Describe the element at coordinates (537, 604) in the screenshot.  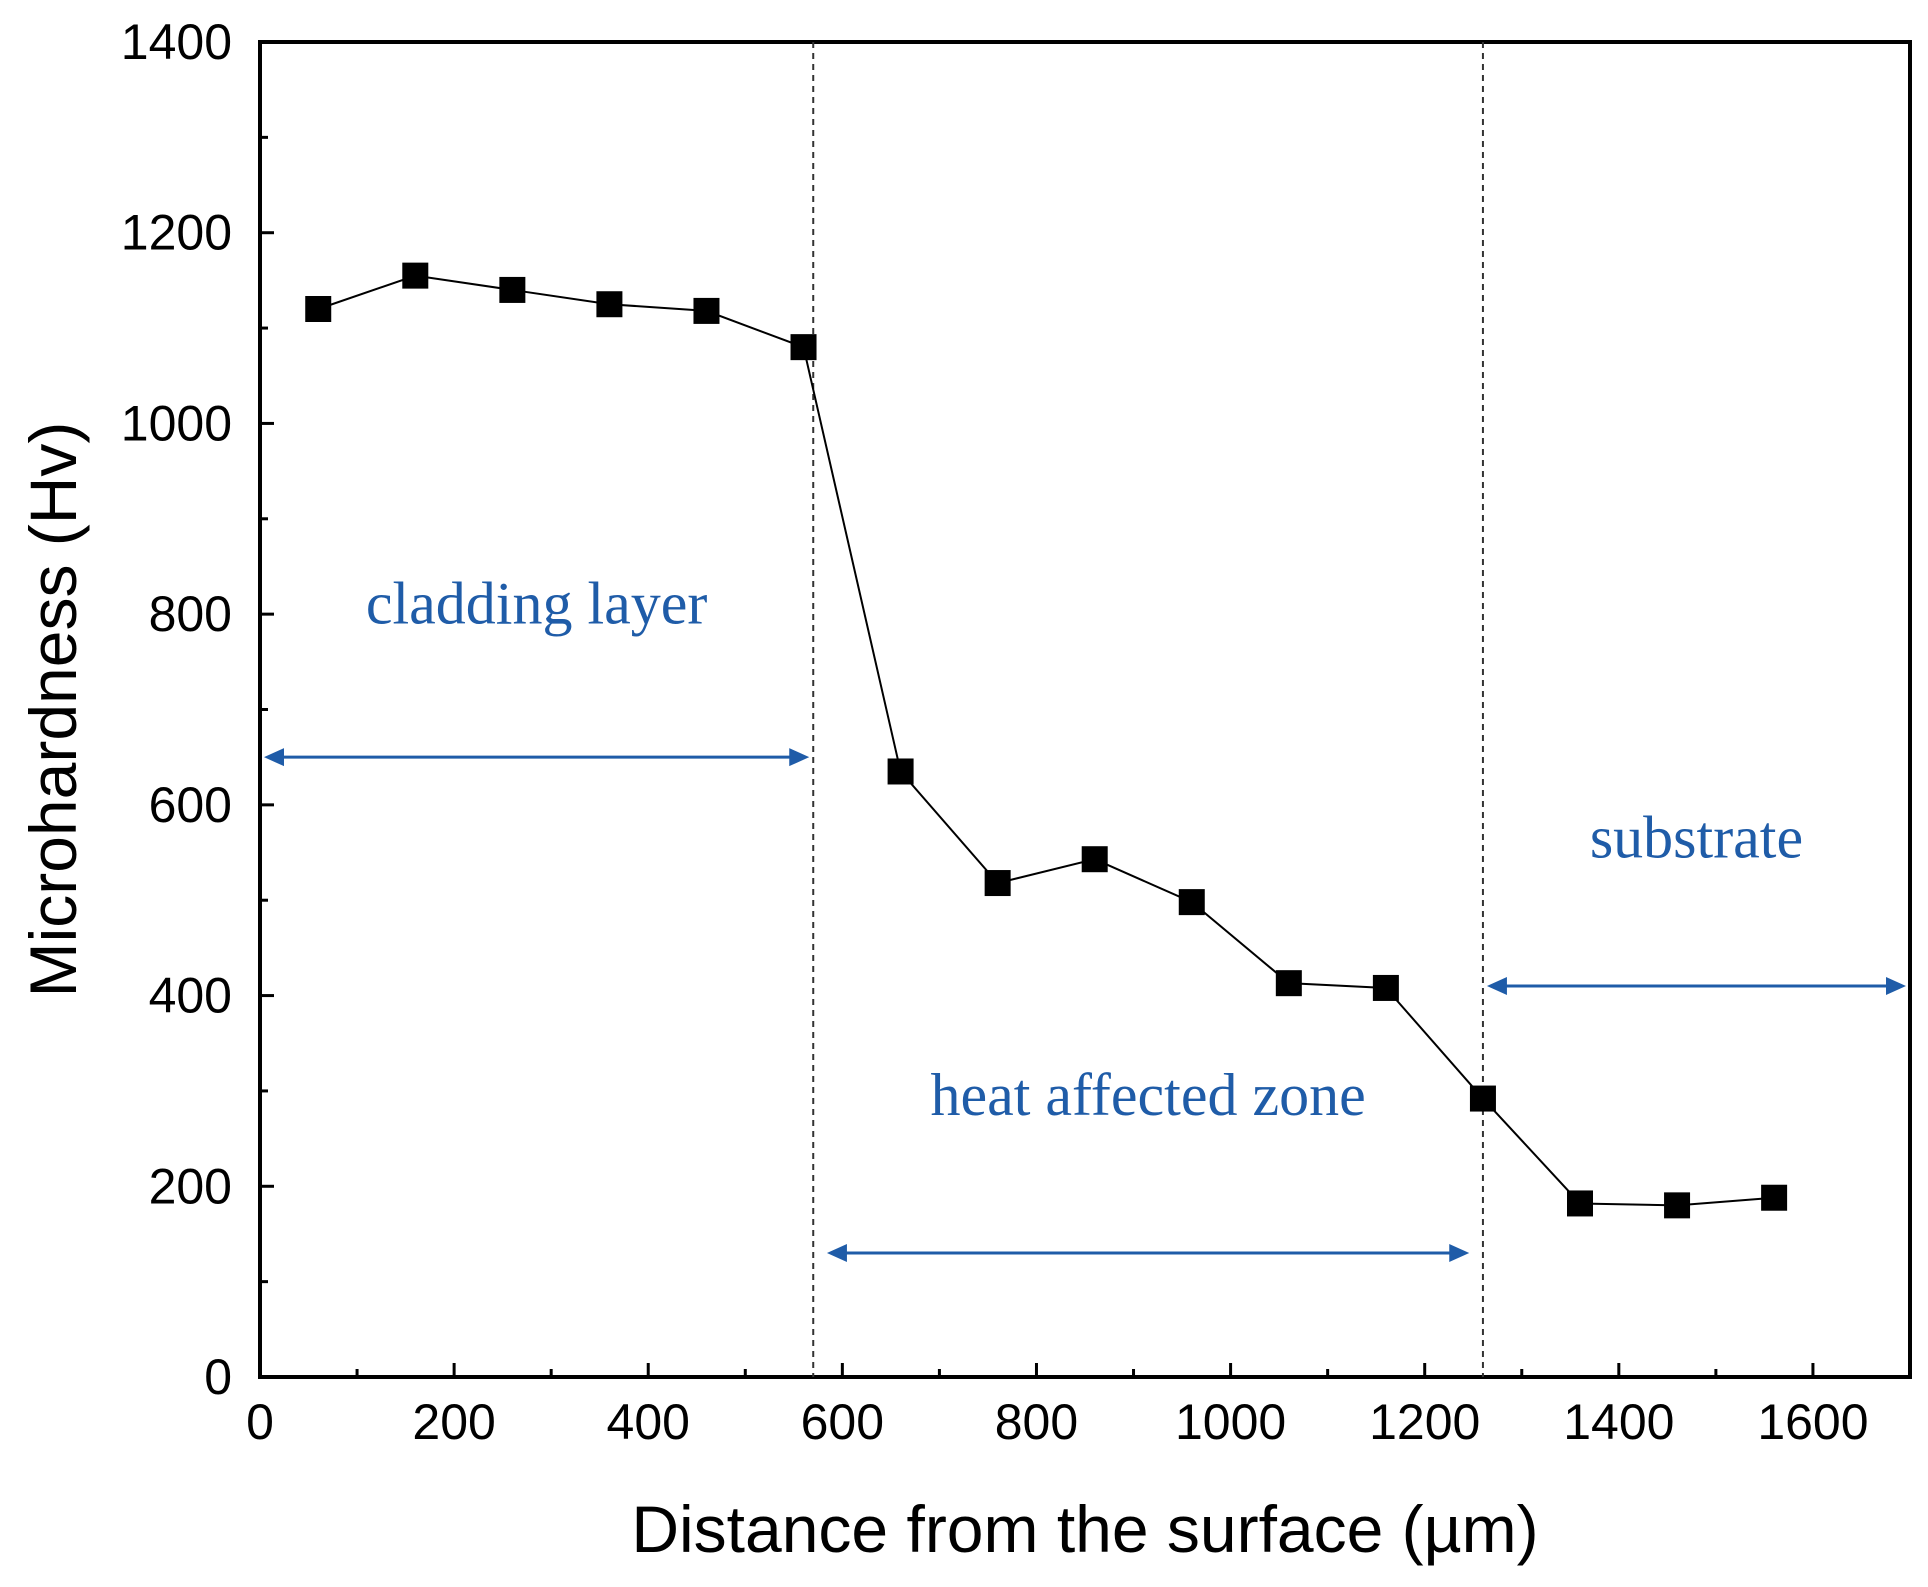
I see `region-label: cladding layer` at that location.